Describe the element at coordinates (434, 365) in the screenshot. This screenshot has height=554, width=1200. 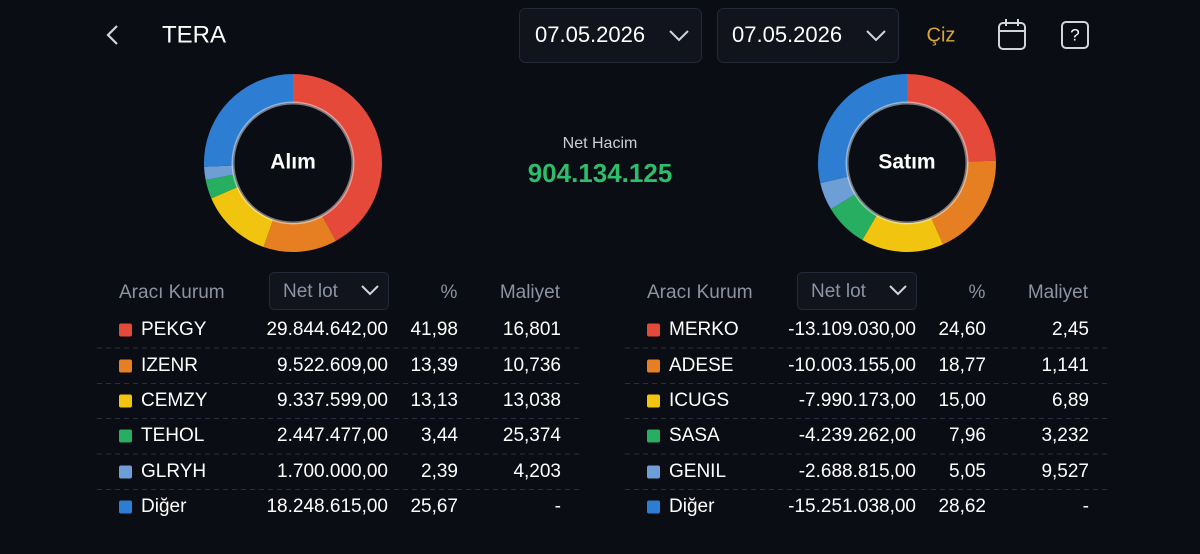
I see `percent: 13,39` at that location.